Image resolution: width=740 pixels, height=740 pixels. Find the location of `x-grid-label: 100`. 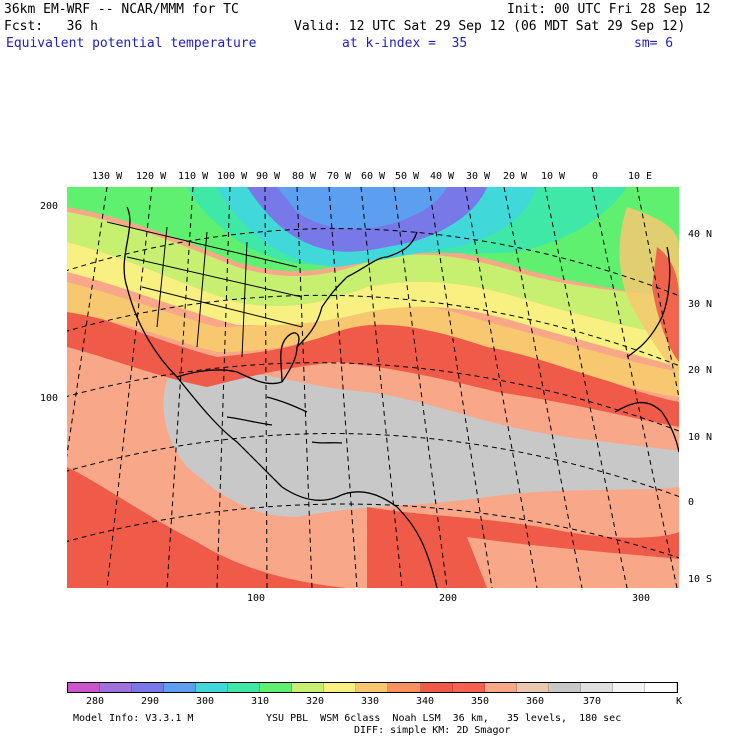

x-grid-label: 100 is located at coordinates (256, 598).